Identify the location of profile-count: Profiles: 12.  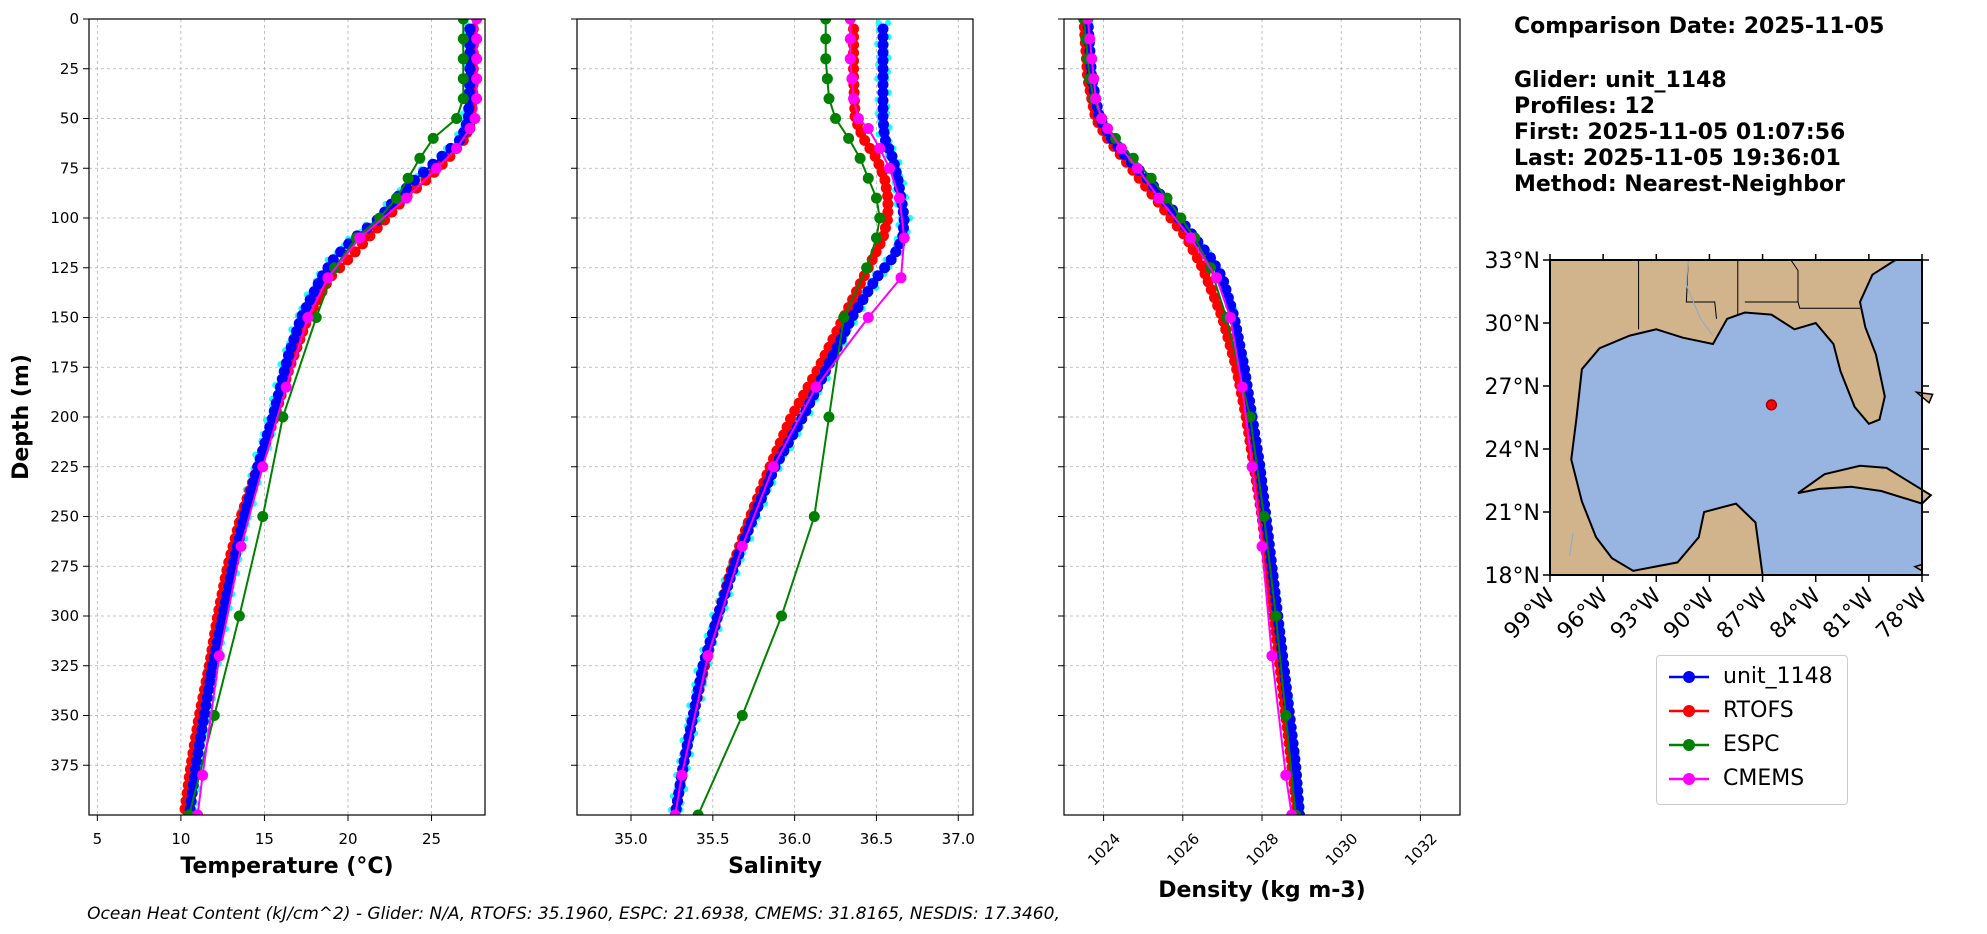
(1585, 106).